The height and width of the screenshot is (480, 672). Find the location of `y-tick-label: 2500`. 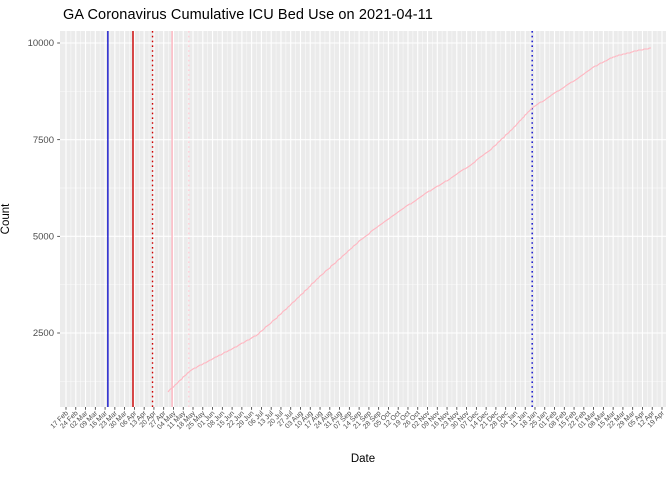

y-tick-label: 2500 is located at coordinates (43, 333).